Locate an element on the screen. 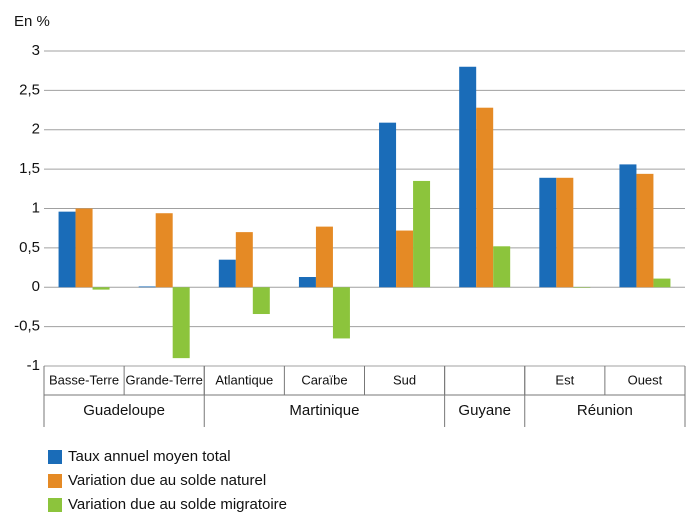  y-tick-label: 3 is located at coordinates (36, 50).